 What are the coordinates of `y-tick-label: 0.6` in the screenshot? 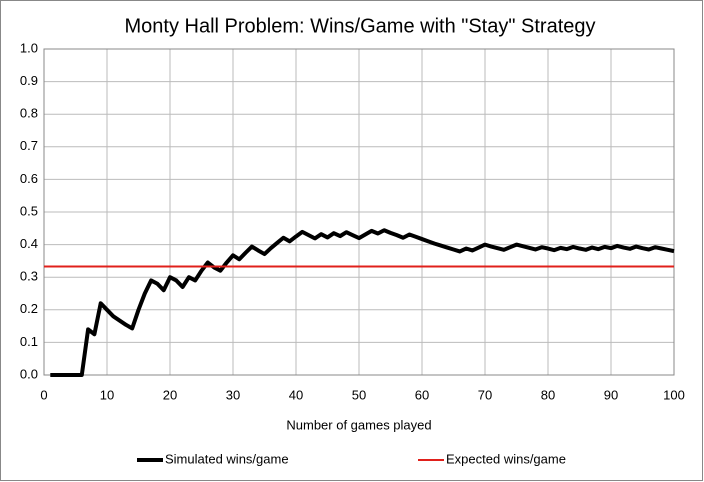 It's located at (29, 178).